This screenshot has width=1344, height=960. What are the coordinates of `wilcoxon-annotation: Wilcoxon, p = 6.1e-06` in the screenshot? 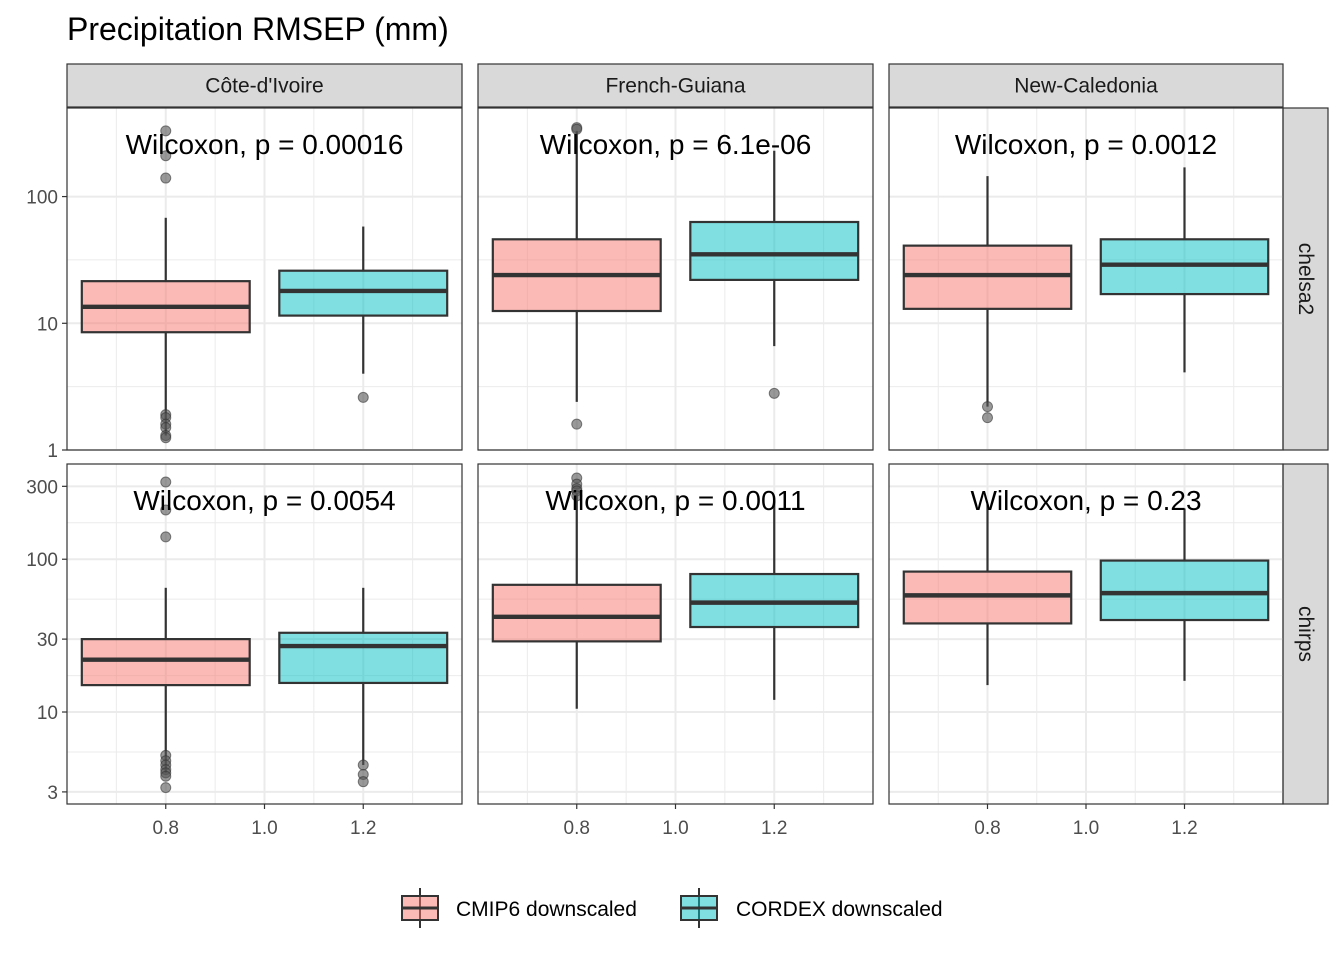 It's located at (676, 144).